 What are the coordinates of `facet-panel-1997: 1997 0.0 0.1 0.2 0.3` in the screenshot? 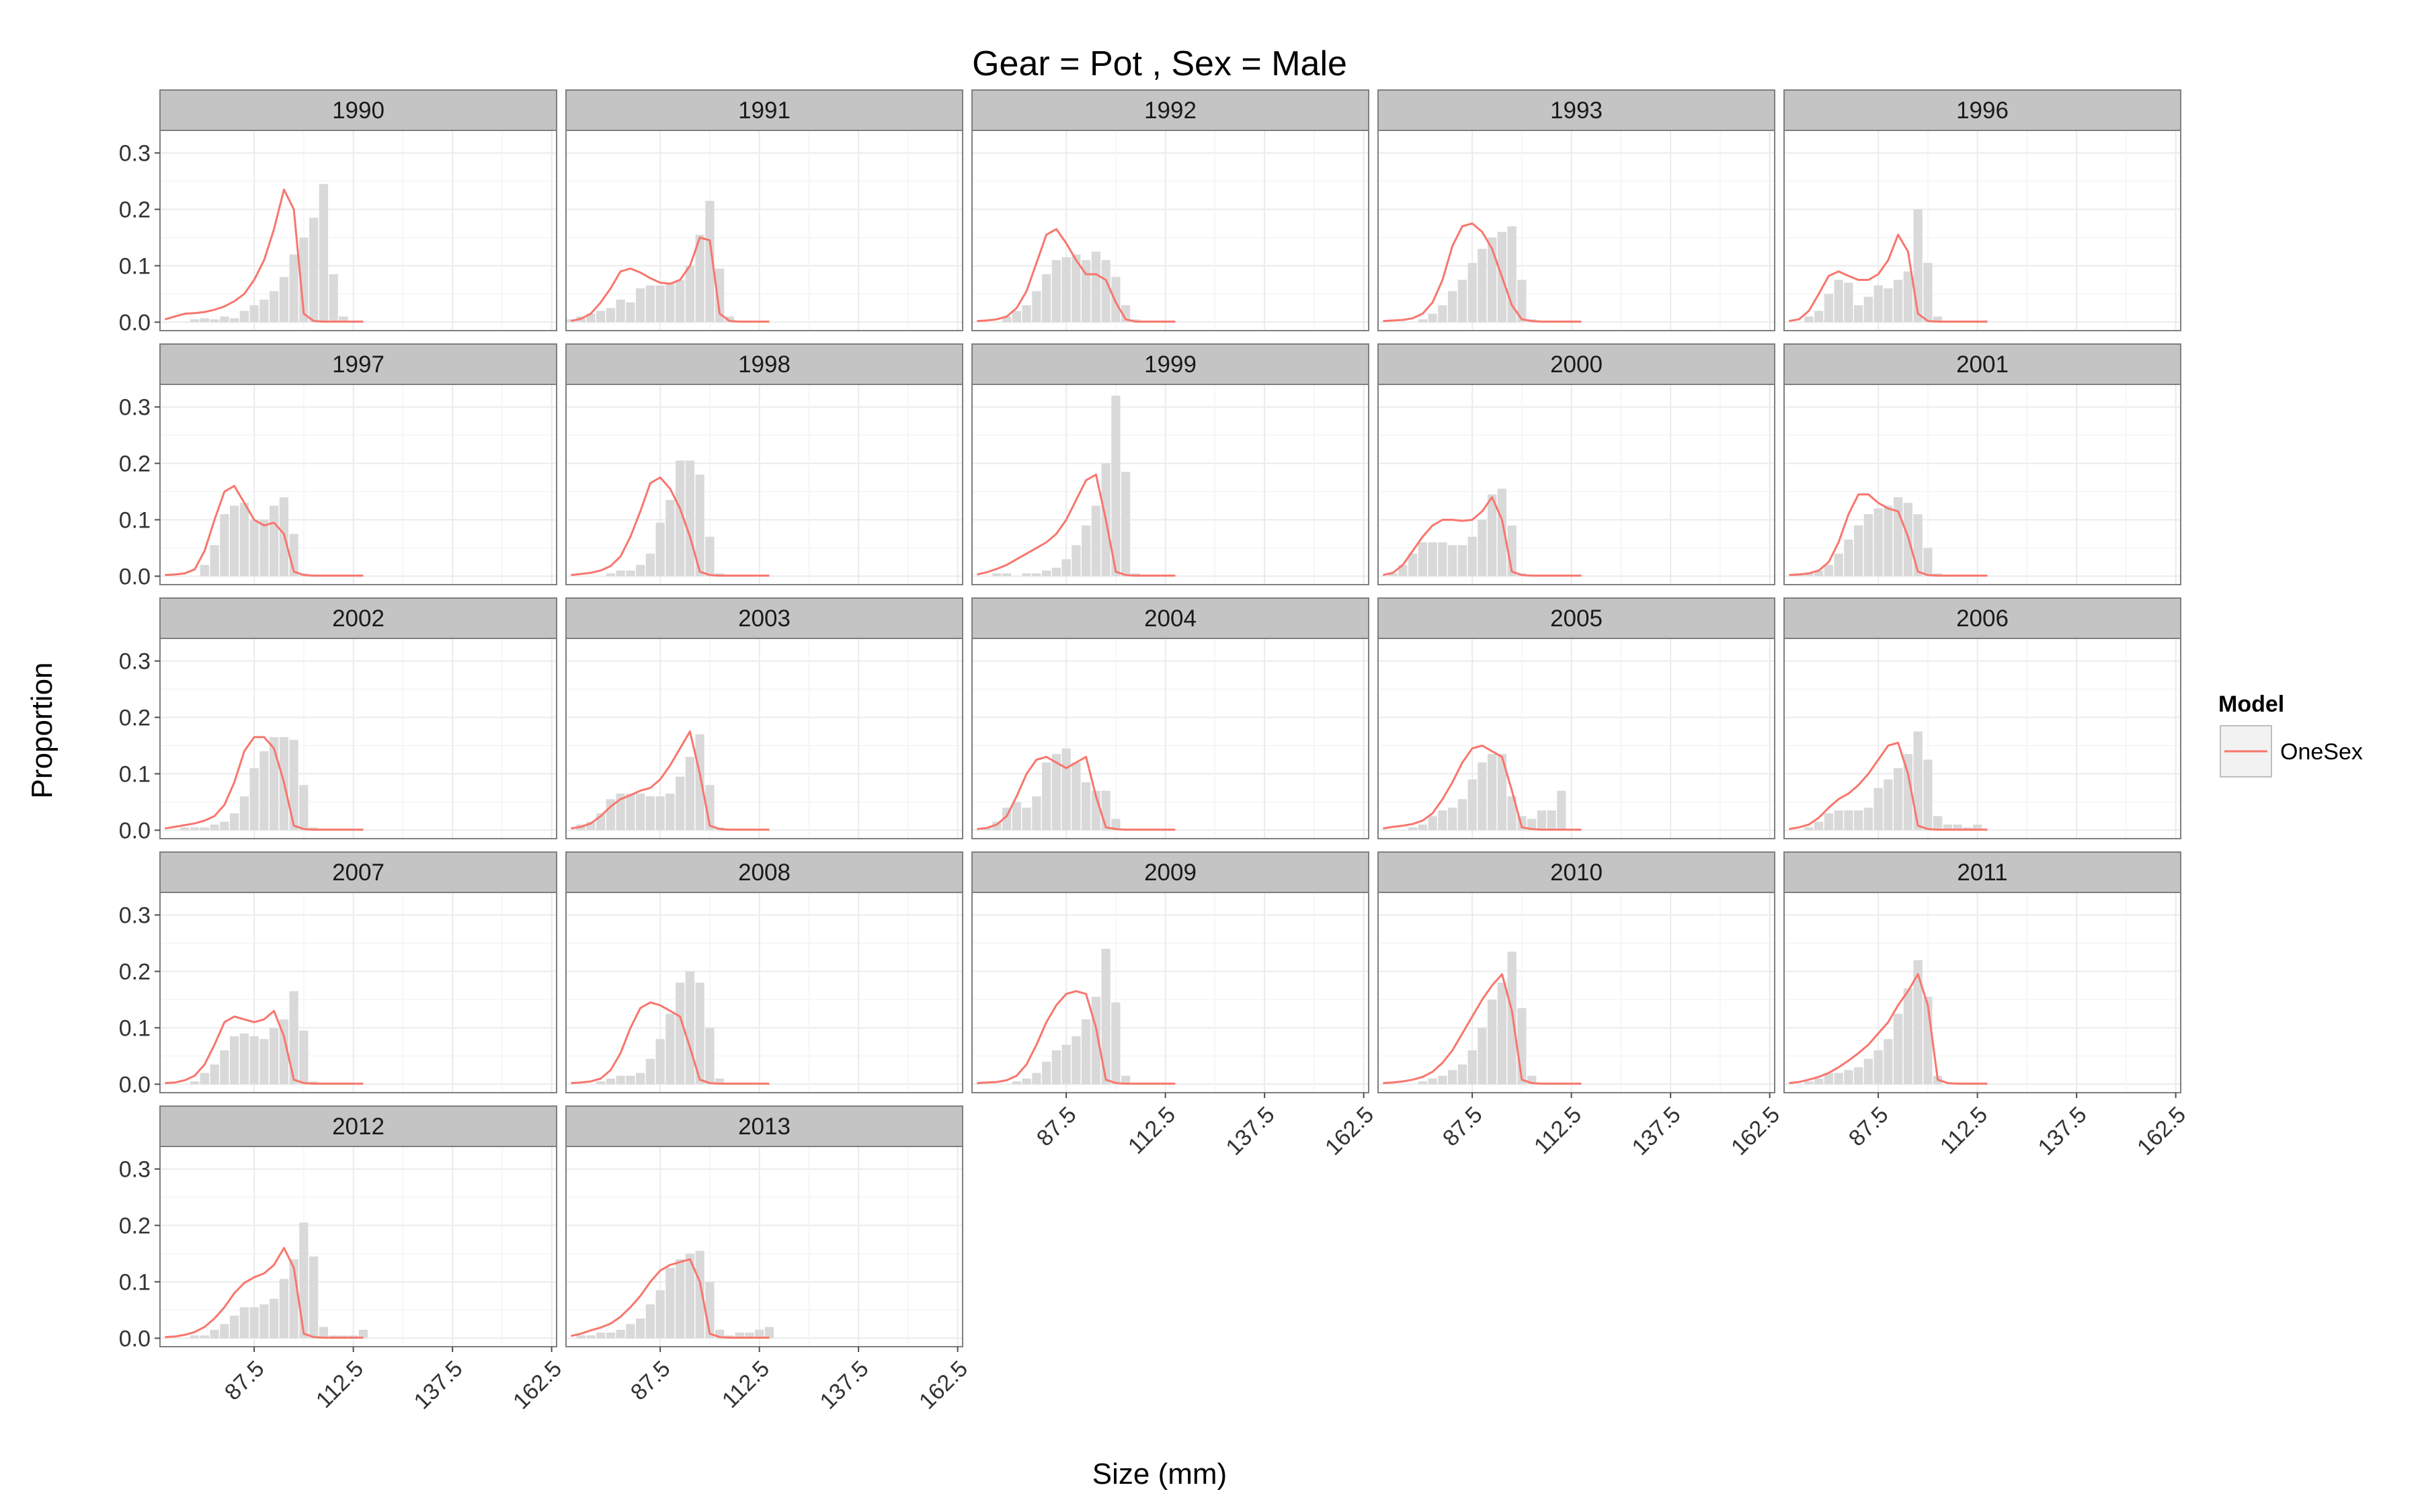 It's located at (338, 466).